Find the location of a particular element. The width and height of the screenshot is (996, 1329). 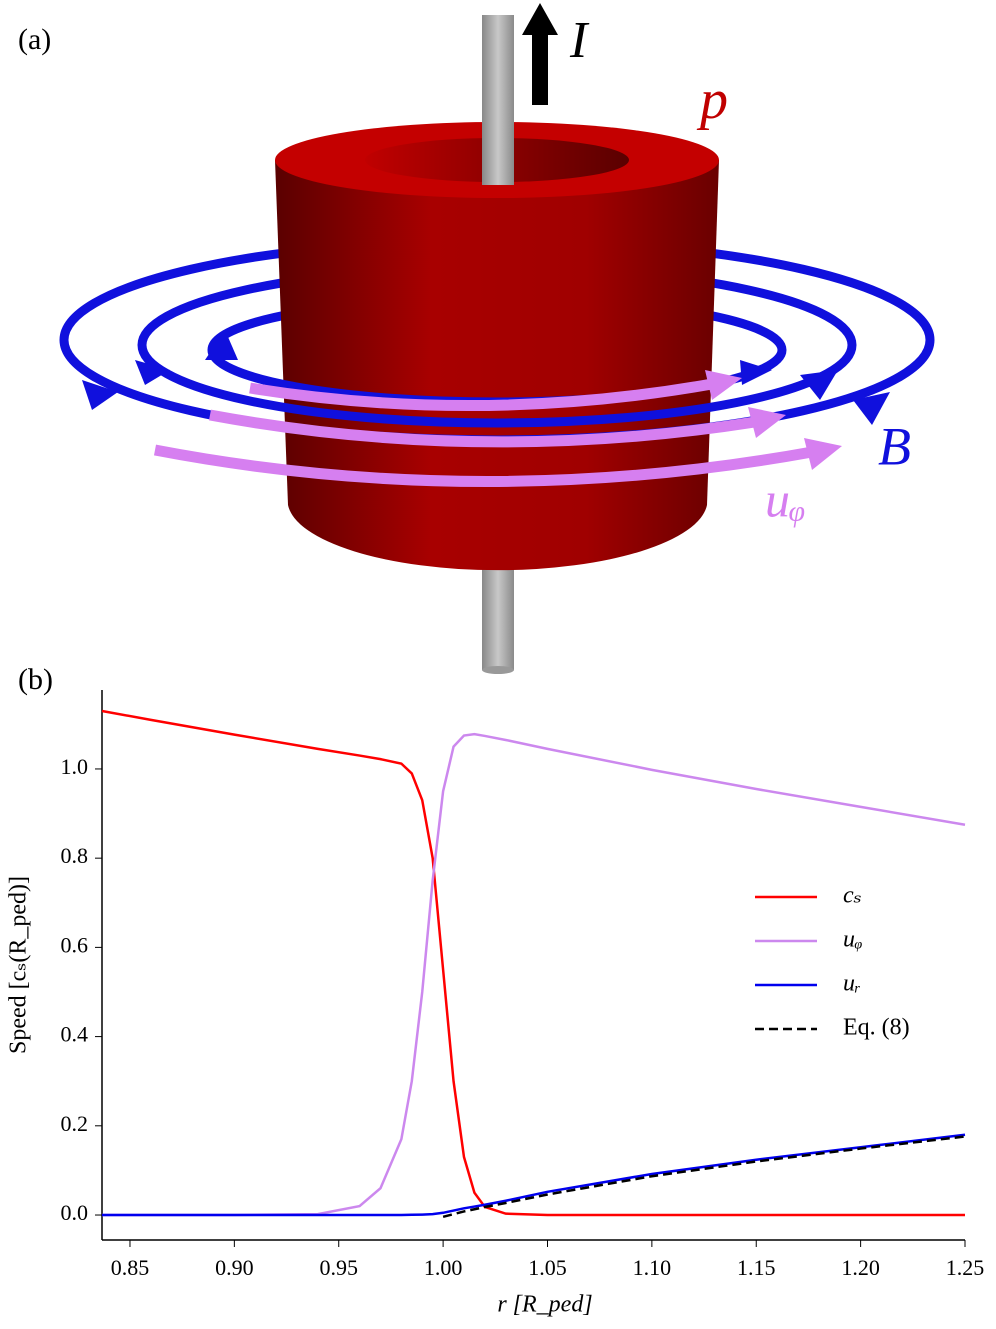

flow-label: uᵩ is located at coordinates (785, 499).